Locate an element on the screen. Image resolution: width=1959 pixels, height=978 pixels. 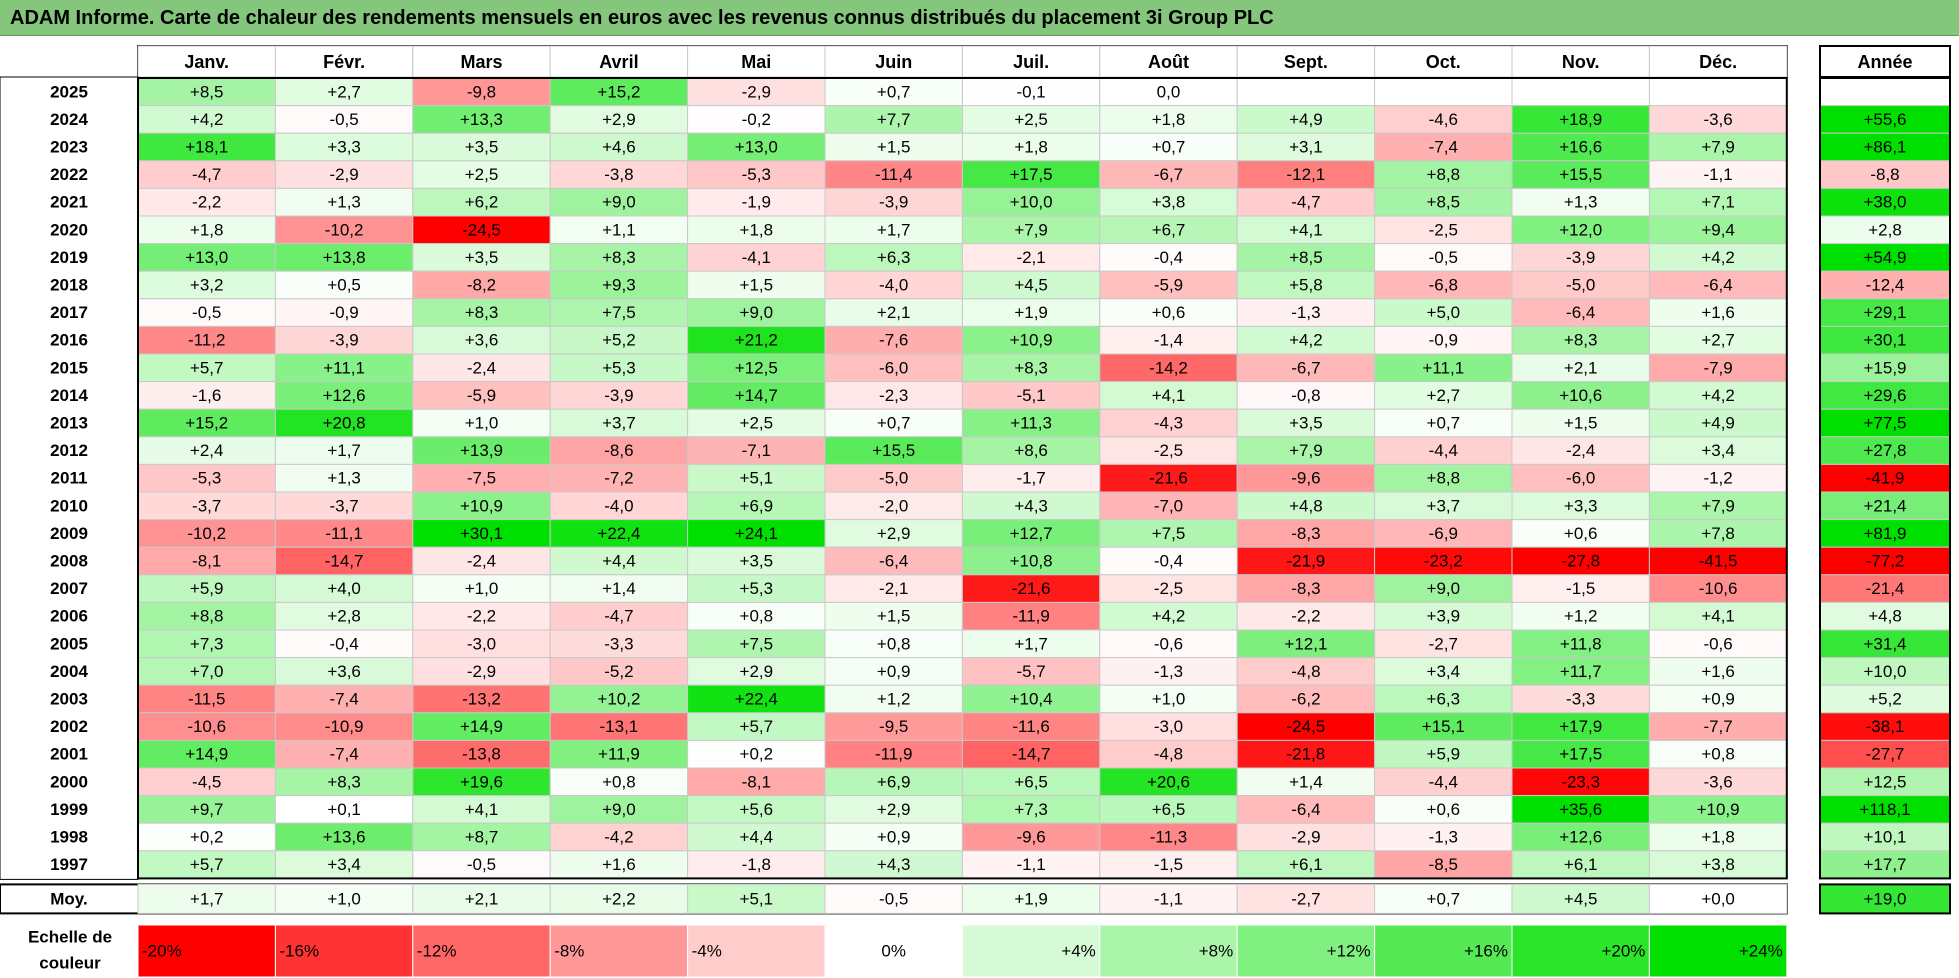
heatmap-cell-value: +11,7 is located at coordinates (1581, 671).